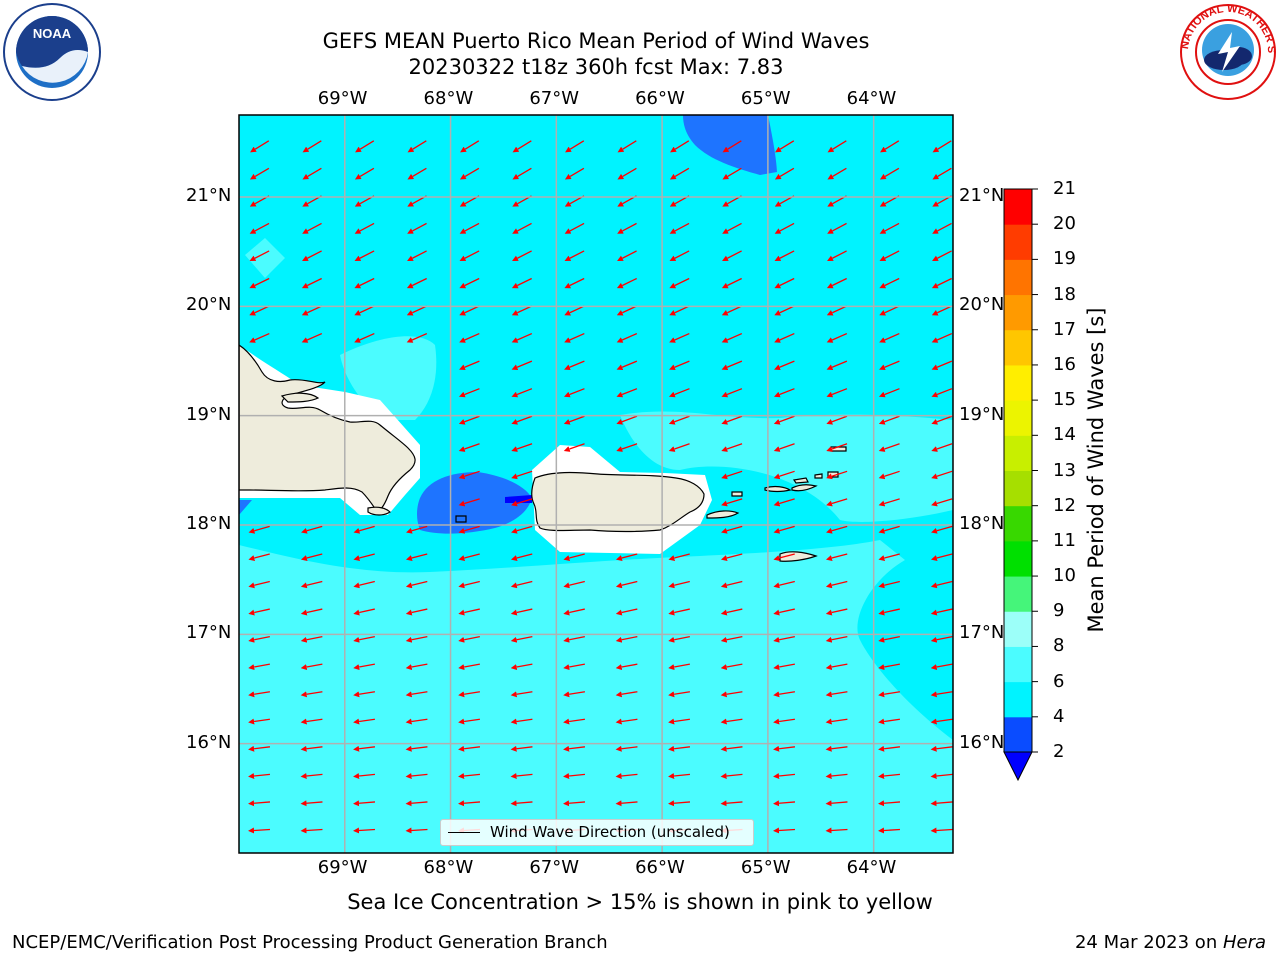  What do you see at coordinates (461, 519) in the screenshot?
I see `mona-island` at bounding box center [461, 519].